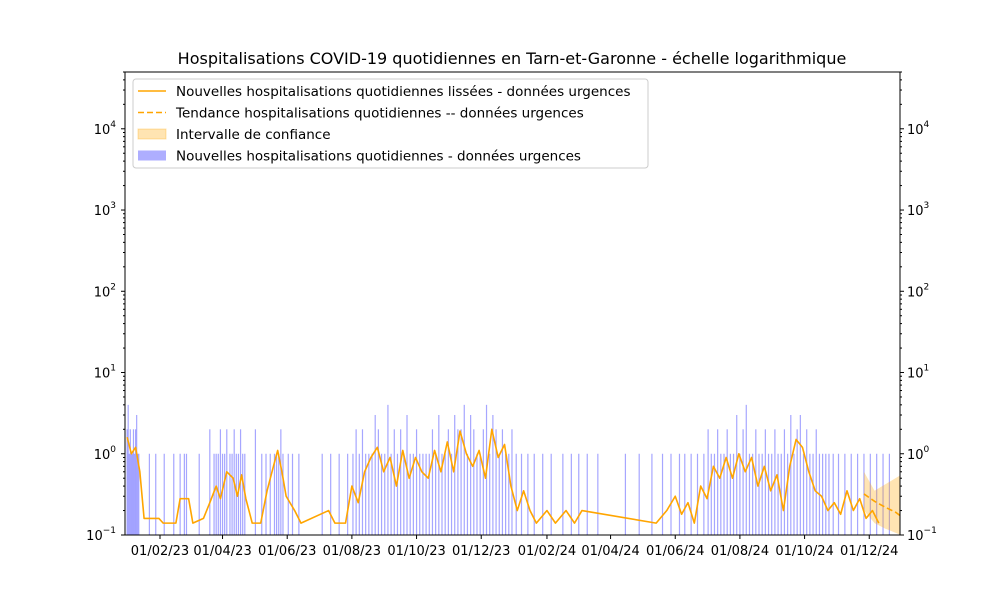  I want to click on y-tick-label-left: 10³, so click(105, 210).